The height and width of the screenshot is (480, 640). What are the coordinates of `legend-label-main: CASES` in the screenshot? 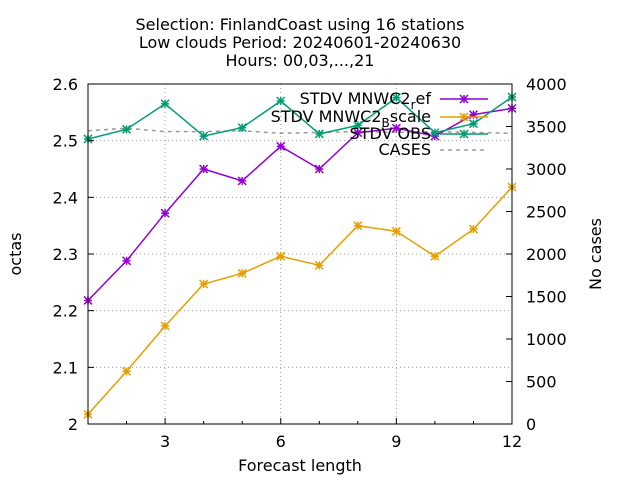 It's located at (404, 149).